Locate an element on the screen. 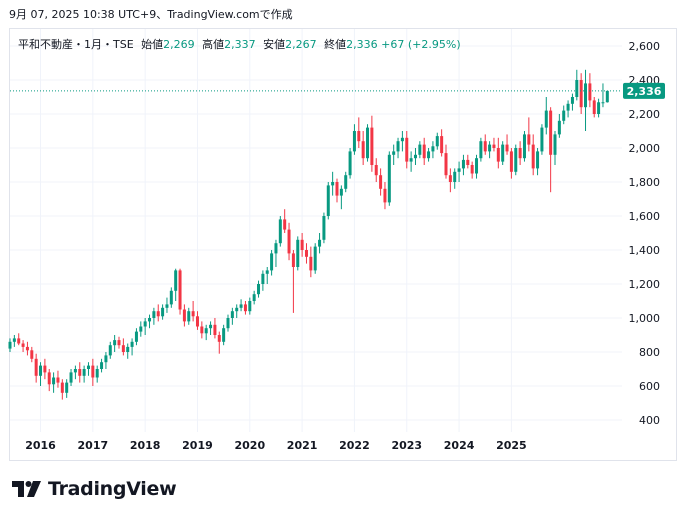 This screenshot has height=520, width=684. tradingview-brand: TradingView is located at coordinates (94, 489).